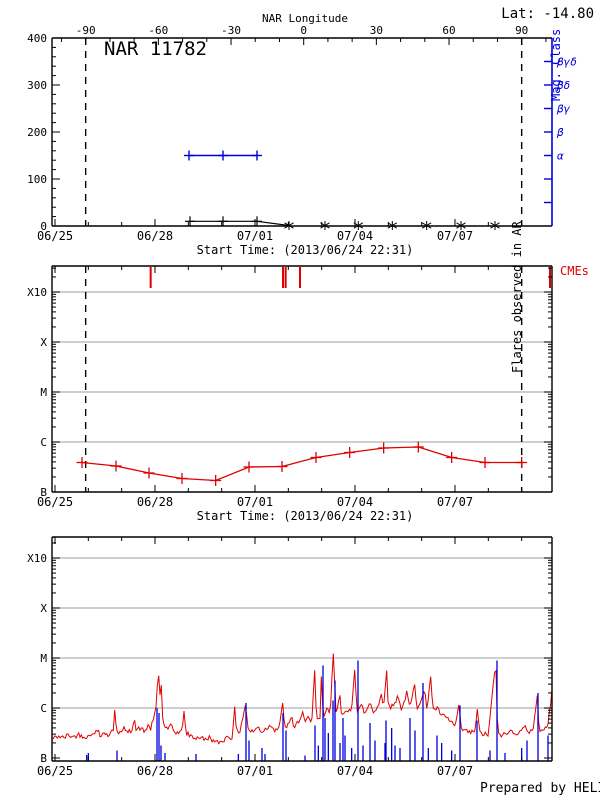  Describe the element at coordinates (376, 30) in the screenshot. I see `svg-text: 30` at that location.